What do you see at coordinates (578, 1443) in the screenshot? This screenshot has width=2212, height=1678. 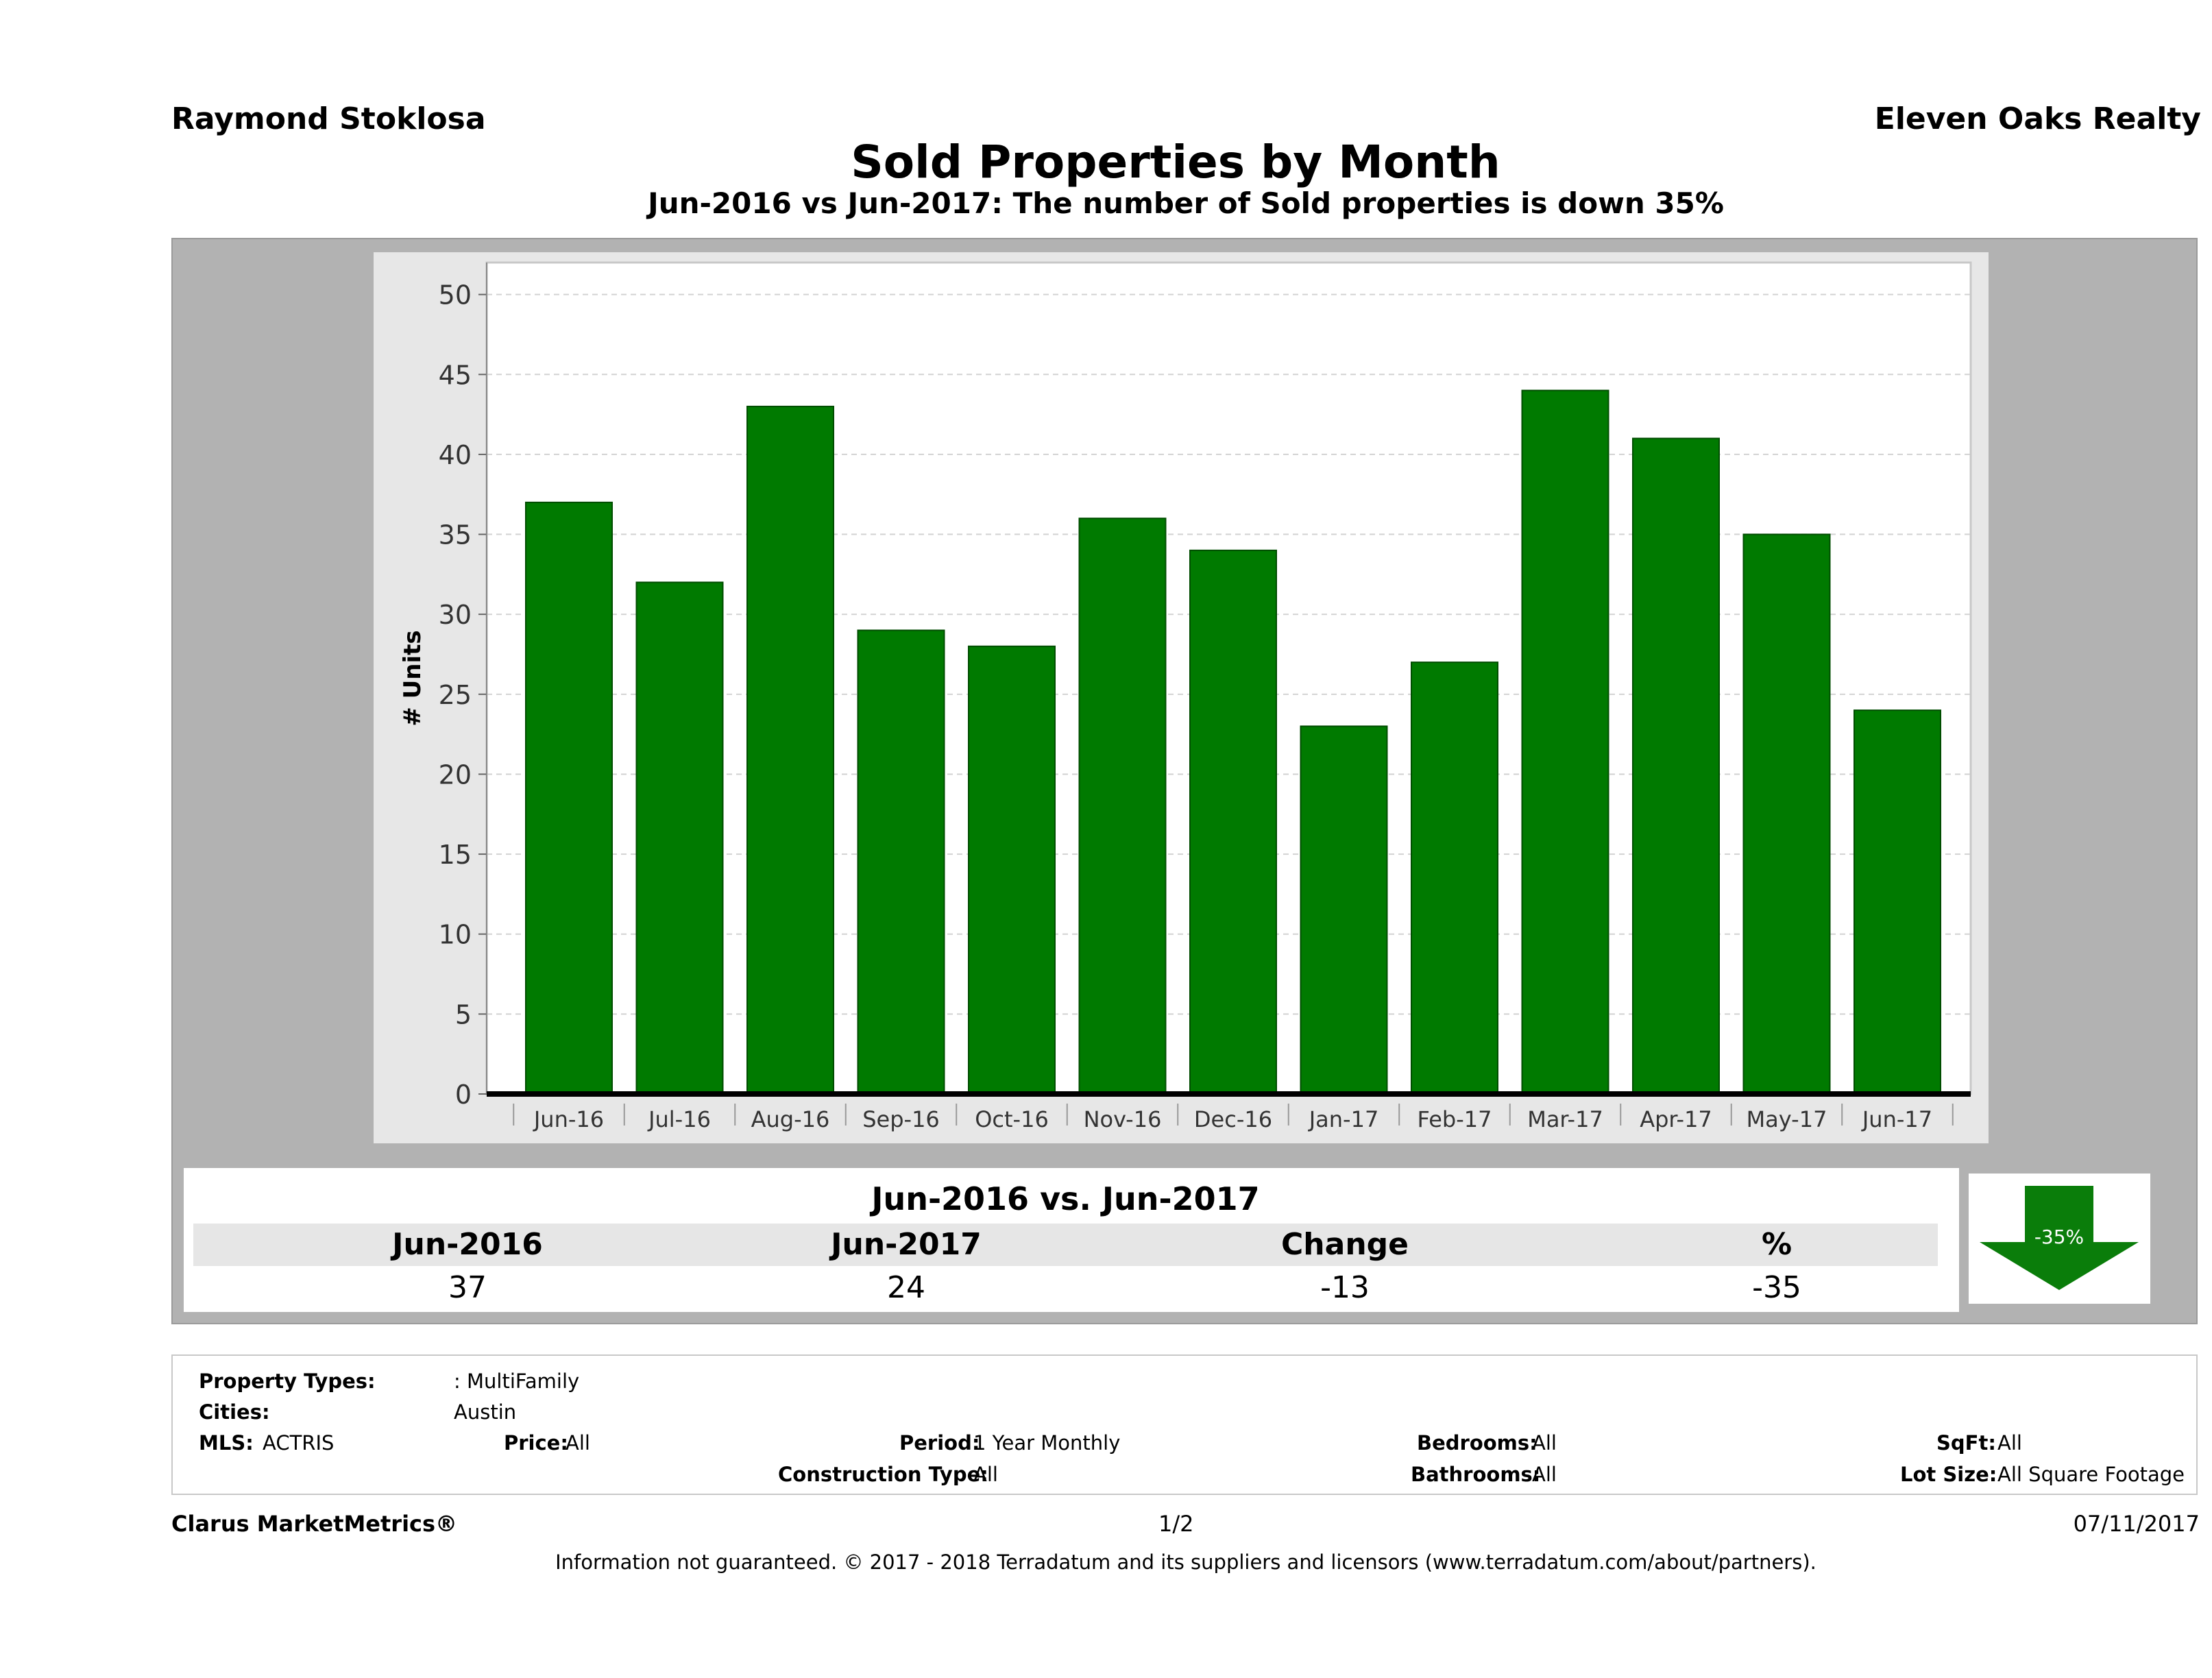 I see `price-value: All` at bounding box center [578, 1443].